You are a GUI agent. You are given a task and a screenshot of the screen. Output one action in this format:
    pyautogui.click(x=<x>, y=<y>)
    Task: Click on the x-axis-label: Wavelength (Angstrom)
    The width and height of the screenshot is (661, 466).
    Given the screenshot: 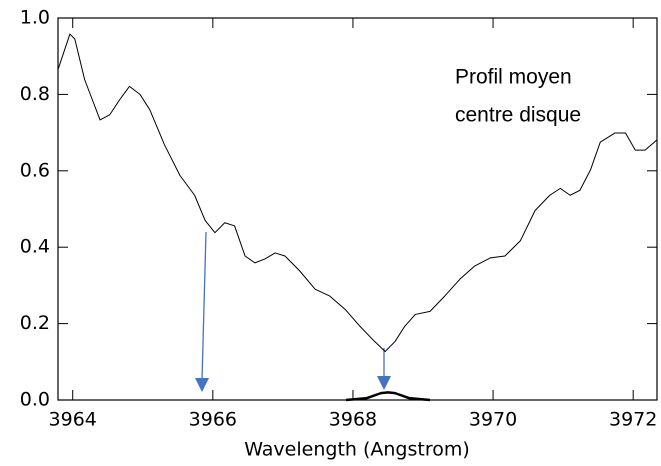 What is the action you would take?
    pyautogui.click(x=357, y=450)
    